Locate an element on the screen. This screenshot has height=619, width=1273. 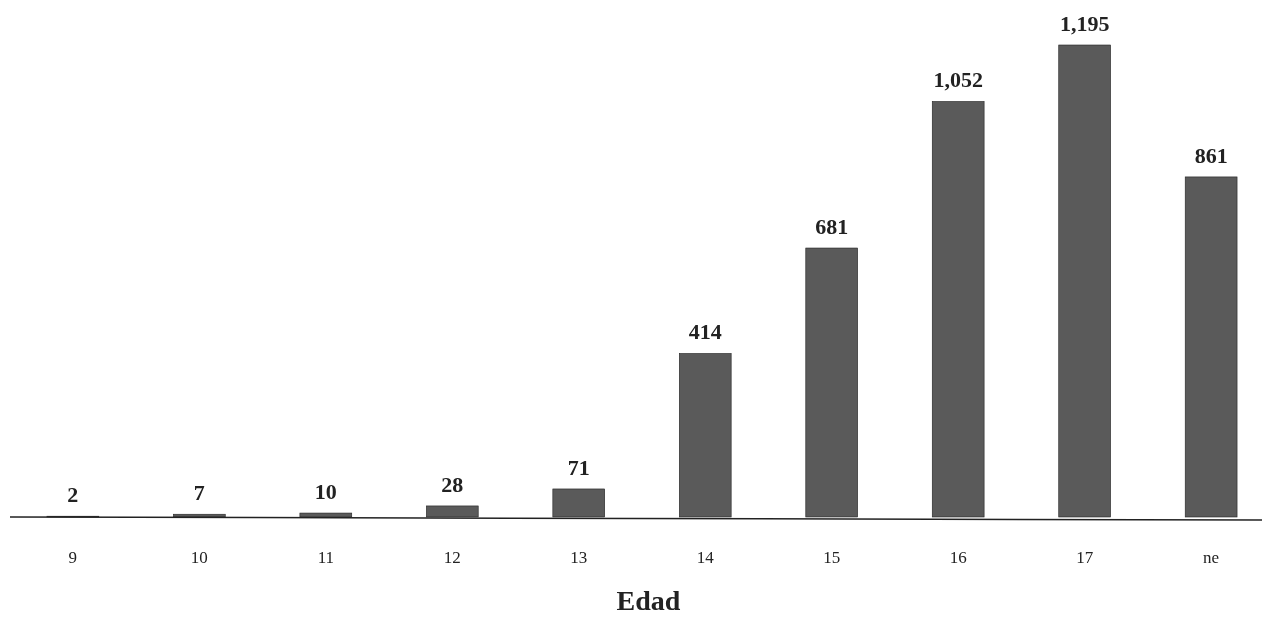
x-tick-label: ne is located at coordinates (1211, 557).